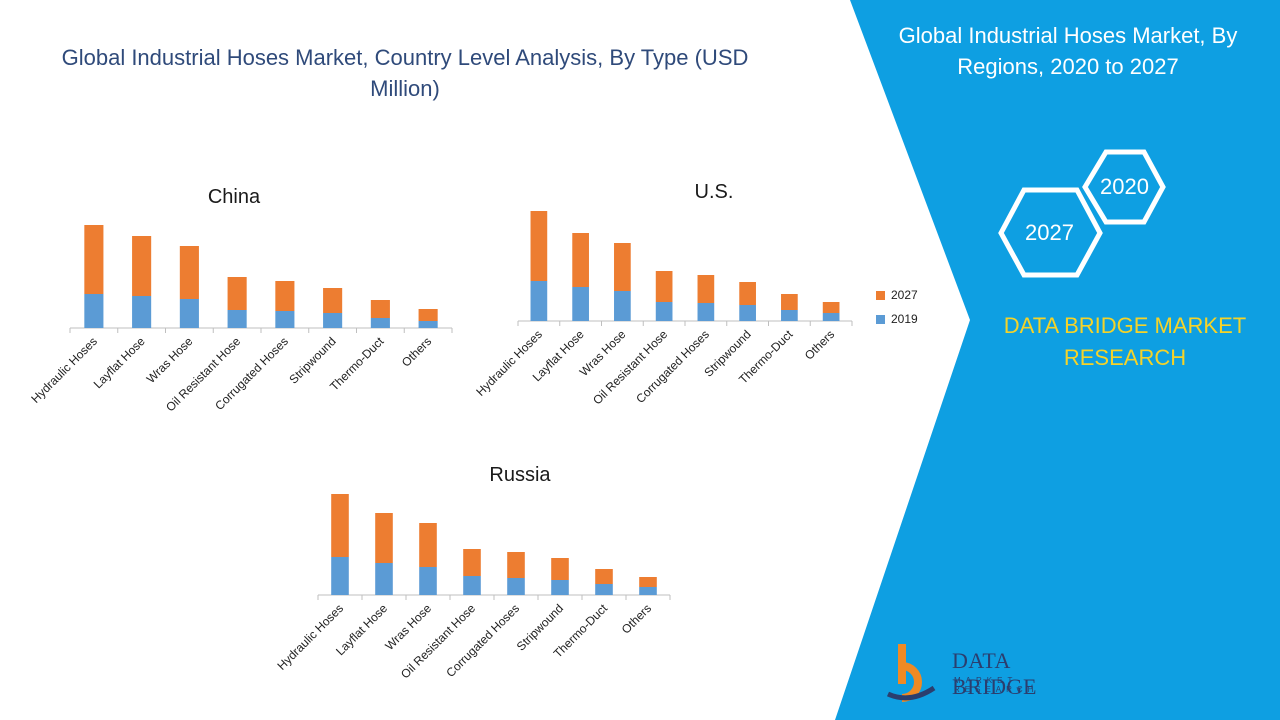 The image size is (1280, 720). I want to click on tick-label-russia: Oil Resistant Hose, so click(438, 641).